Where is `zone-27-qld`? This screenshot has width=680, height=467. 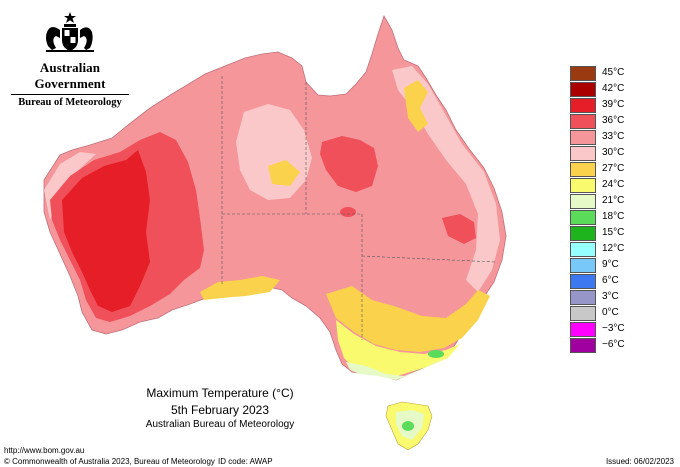
zone-27-qld is located at coordinates (416, 106).